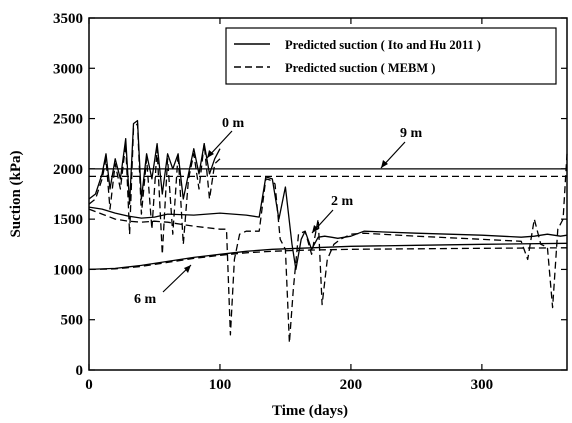 The image size is (572, 423). I want to click on y-tick-label: 1500, so click(68, 220).